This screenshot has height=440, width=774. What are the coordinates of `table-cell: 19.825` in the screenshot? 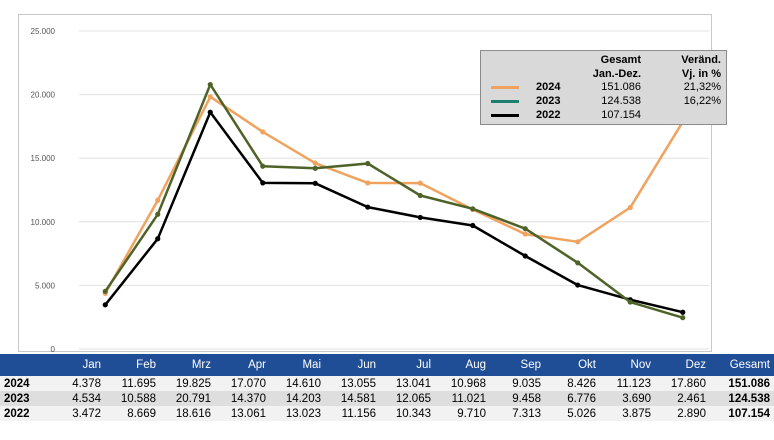 It's located at (187, 383).